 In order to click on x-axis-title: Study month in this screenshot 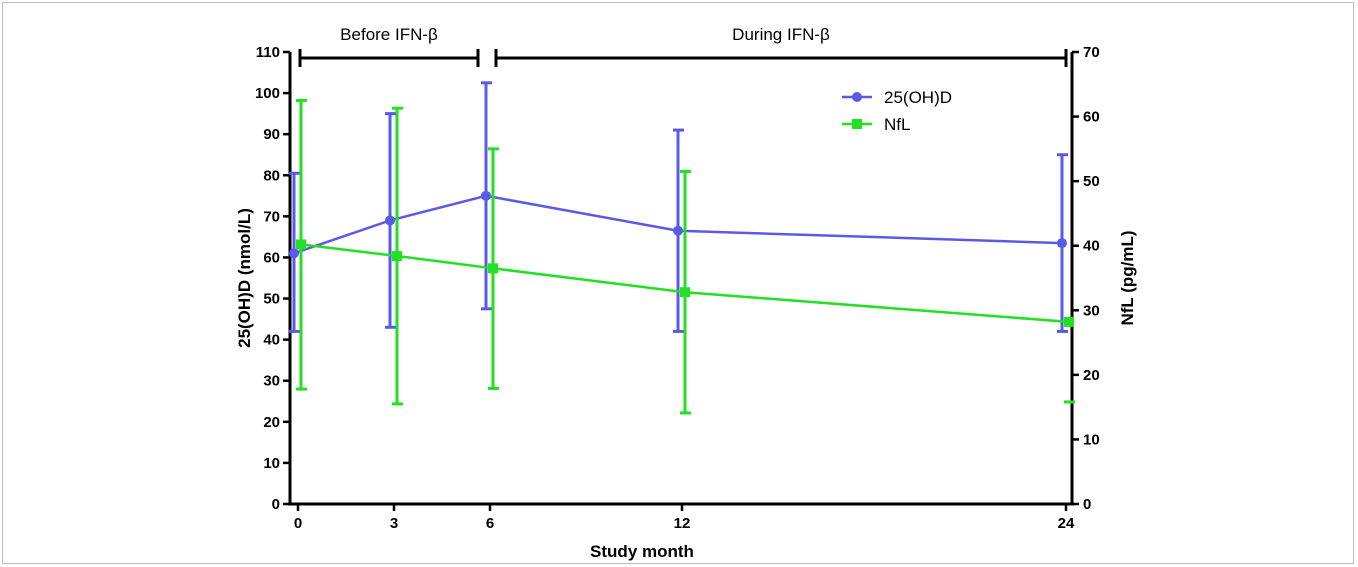, I will do `click(642, 551)`.